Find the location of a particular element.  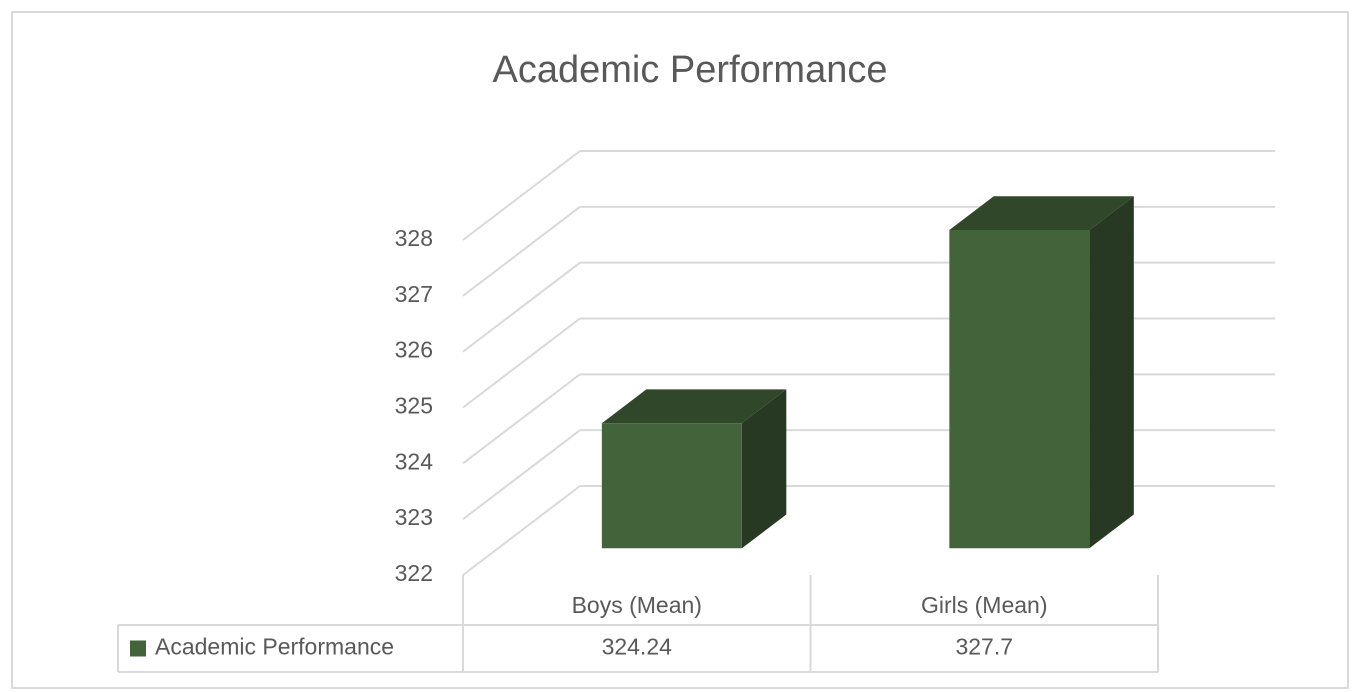

data-table-value: 327.7 is located at coordinates (984, 647).